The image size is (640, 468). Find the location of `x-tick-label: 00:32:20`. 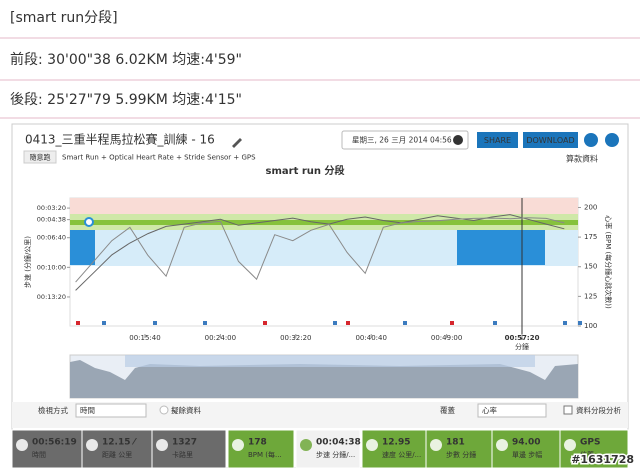

x-tick-label: 00:32:20 is located at coordinates (295, 338).